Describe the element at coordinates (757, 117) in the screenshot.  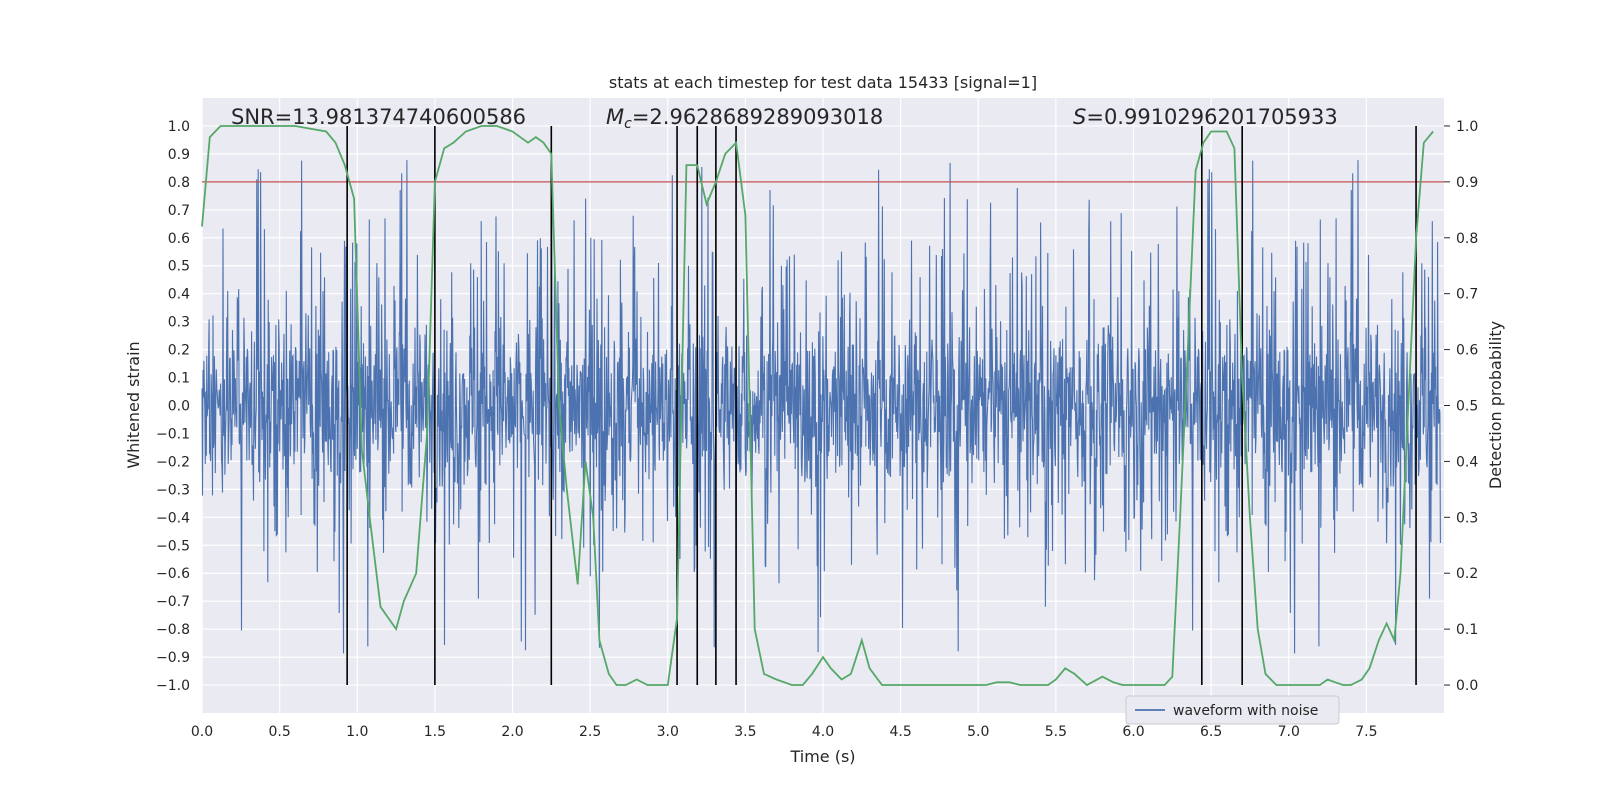
I see `chirp-mass-value: =2.9628689289093018` at that location.